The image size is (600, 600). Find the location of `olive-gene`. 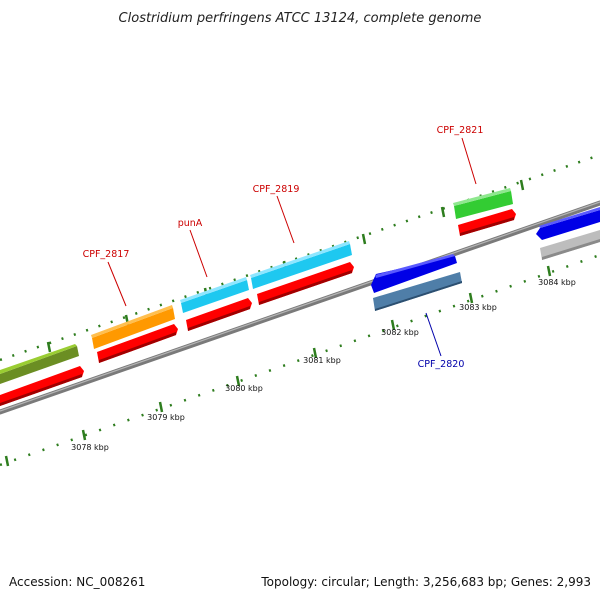

olive-gene is located at coordinates (39, 365).